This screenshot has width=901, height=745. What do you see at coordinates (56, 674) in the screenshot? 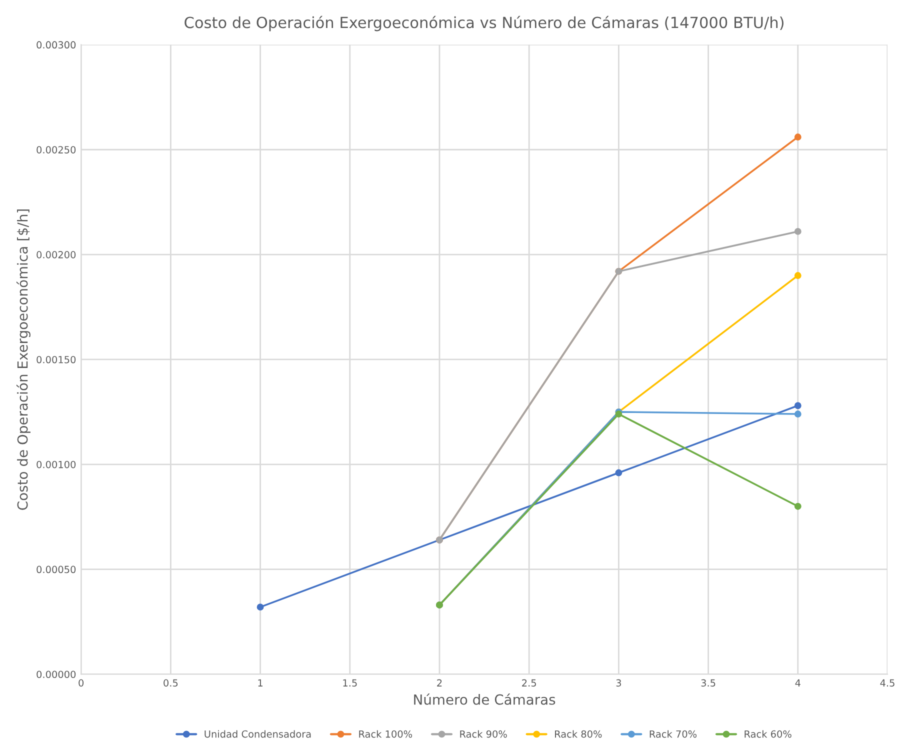
I see `y-tick-label: 0.00000` at bounding box center [56, 674].